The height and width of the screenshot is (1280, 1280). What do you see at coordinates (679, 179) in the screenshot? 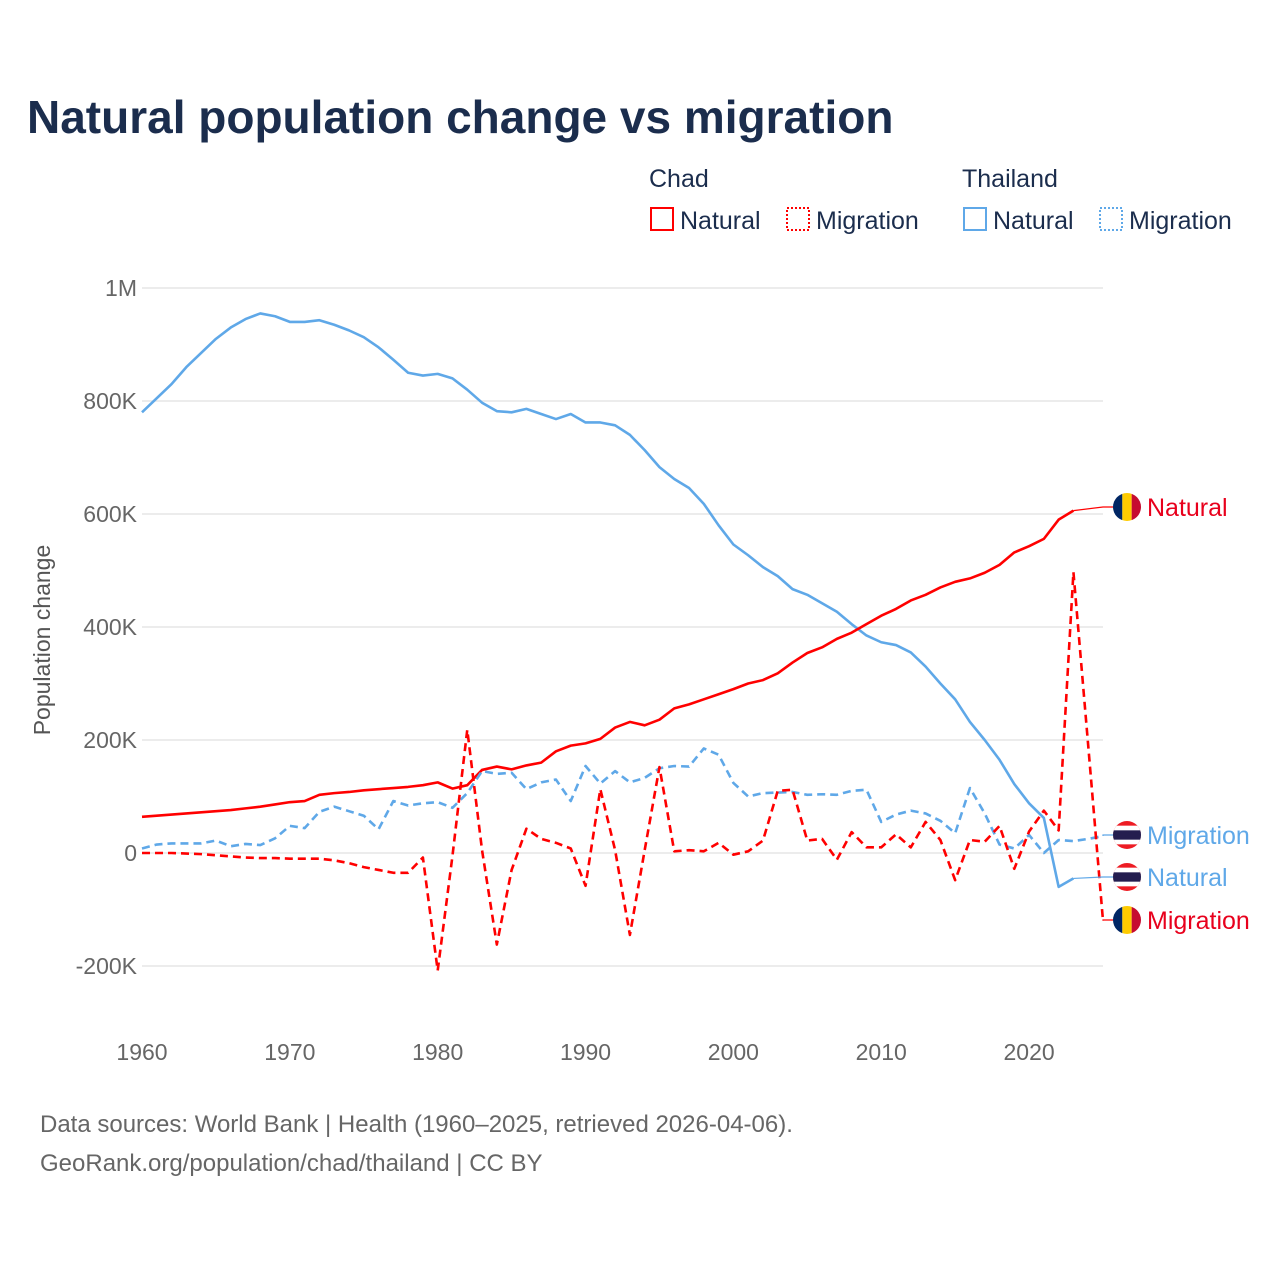
I see `legend-group-chad: Chad` at bounding box center [679, 179].